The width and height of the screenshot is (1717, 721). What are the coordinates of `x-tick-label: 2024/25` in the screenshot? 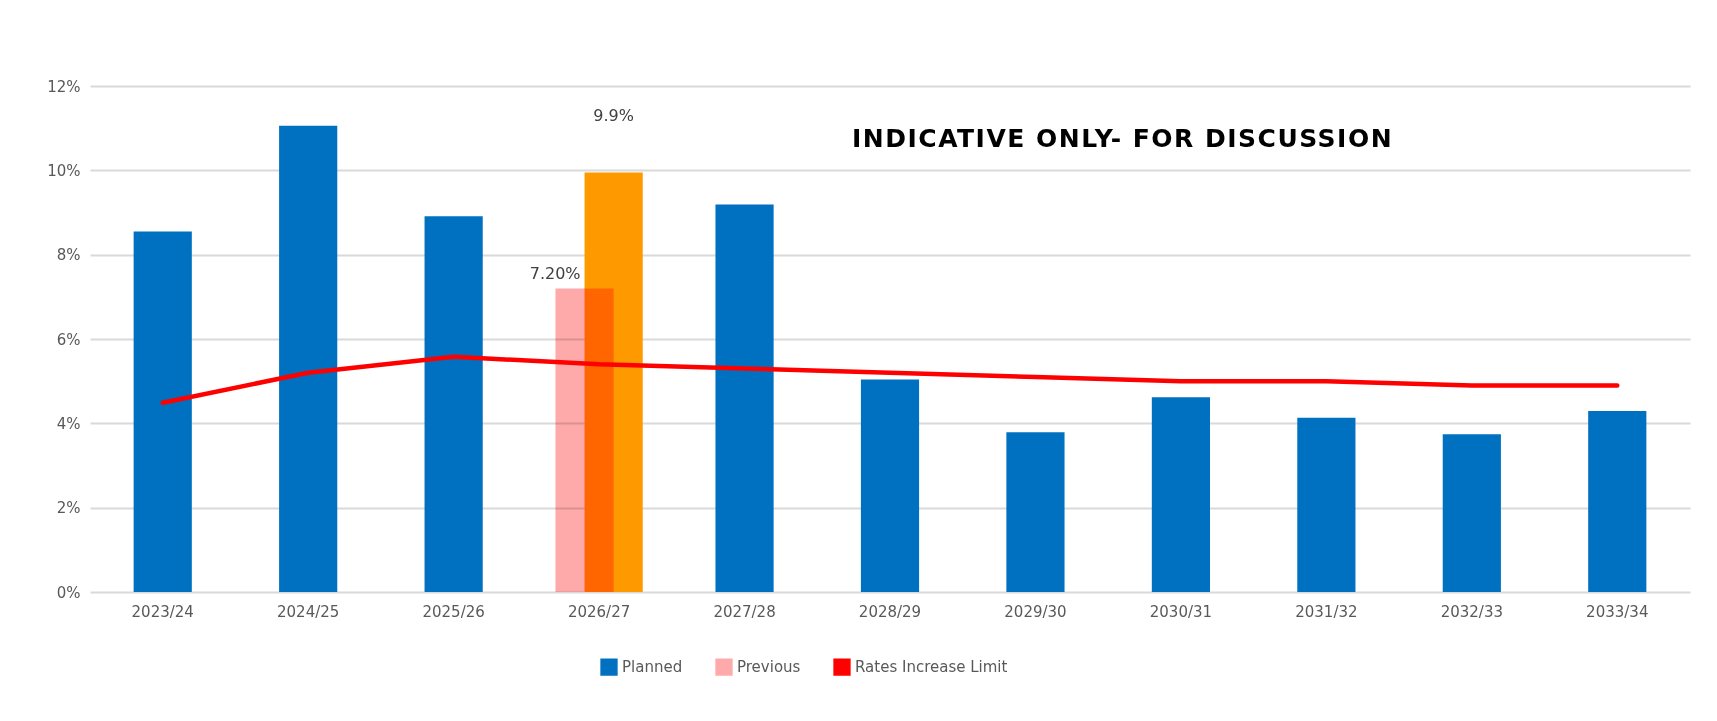 It's located at (308, 611).